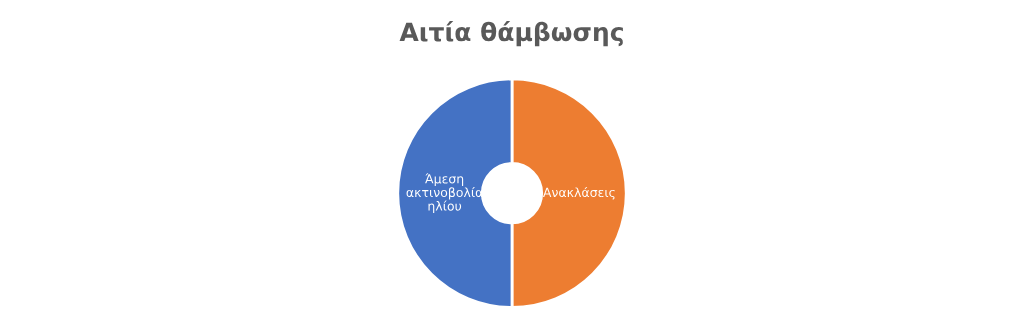 The height and width of the screenshot is (336, 1024). I want to click on slice-label: Ανακλάσεις, so click(578, 193).